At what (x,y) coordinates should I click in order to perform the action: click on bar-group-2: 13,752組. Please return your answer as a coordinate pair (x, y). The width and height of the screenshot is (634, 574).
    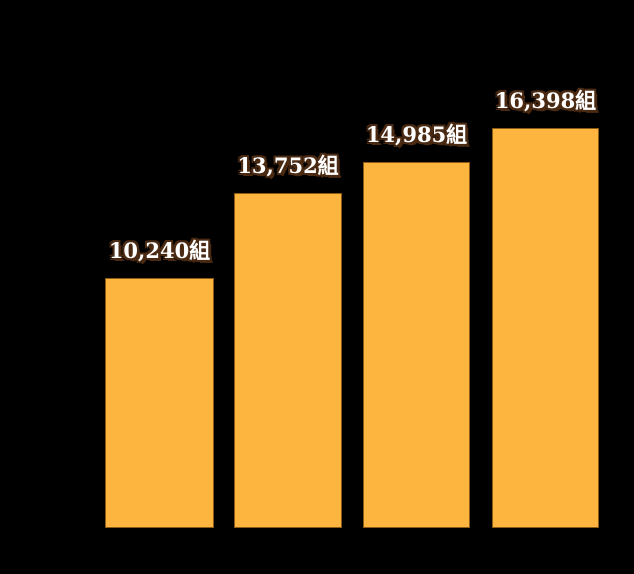
    Looking at the image, I should click on (288, 339).